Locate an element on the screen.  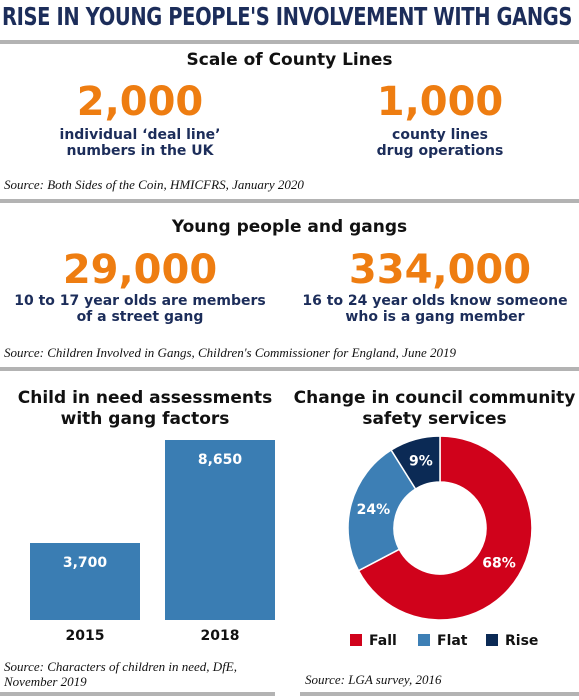
stat-value: 2,000 is located at coordinates (140, 102).